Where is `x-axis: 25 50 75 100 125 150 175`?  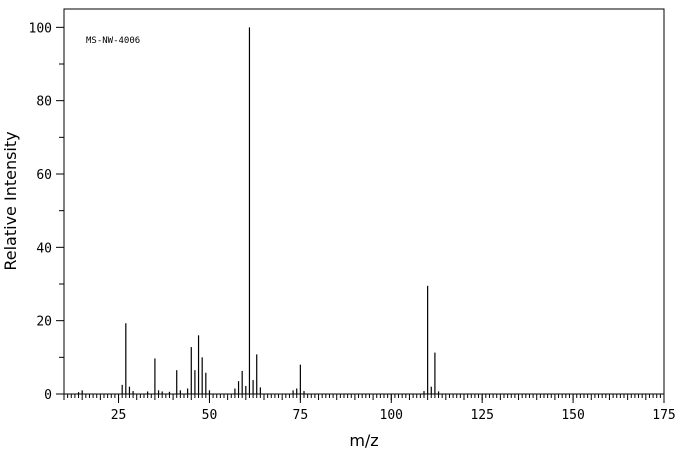
x-axis: 25 50 75 100 125 150 175 is located at coordinates (393, 408).